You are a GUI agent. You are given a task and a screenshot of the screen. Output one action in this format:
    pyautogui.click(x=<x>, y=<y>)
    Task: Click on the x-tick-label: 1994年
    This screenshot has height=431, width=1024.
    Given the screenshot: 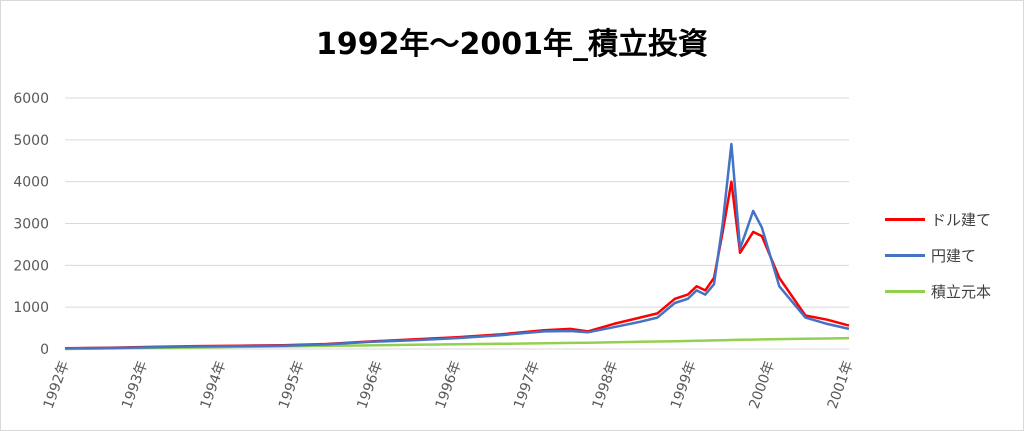 What is the action you would take?
    pyautogui.click(x=214, y=385)
    